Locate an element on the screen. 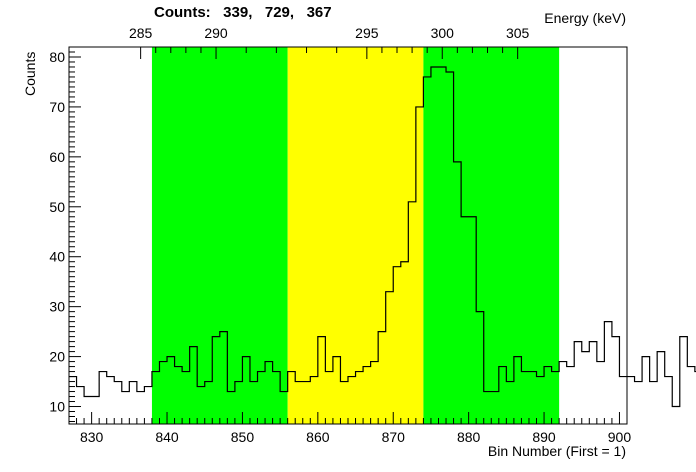  top-axis-label: Energy (keV) is located at coordinates (585, 18).